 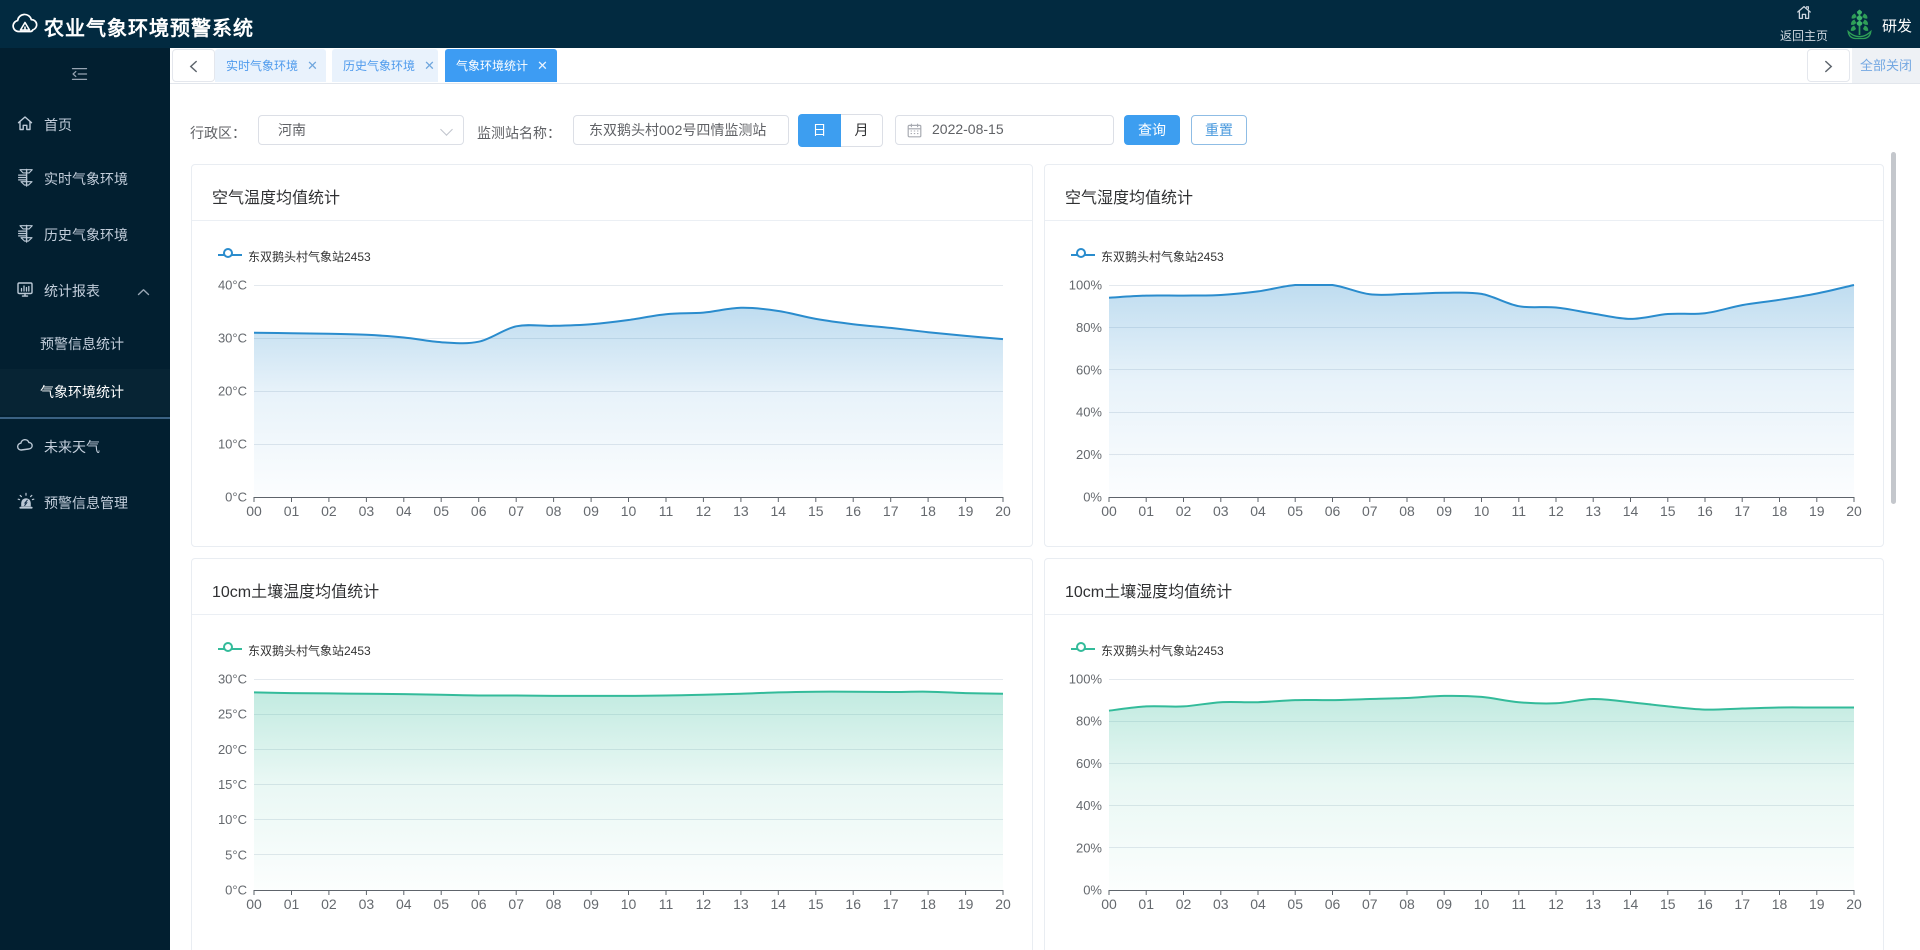 What do you see at coordinates (232, 714) in the screenshot?
I see `svg-text: 25°C` at bounding box center [232, 714].